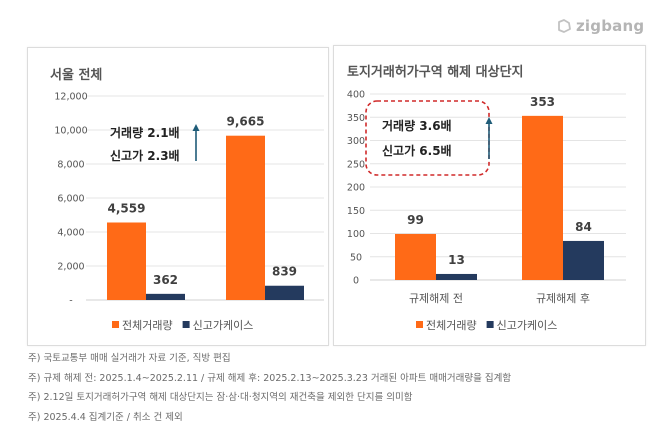  What do you see at coordinates (417, 150) in the screenshot?
I see `annotation-record-high-ratio: 신고가 6.5배` at bounding box center [417, 150].